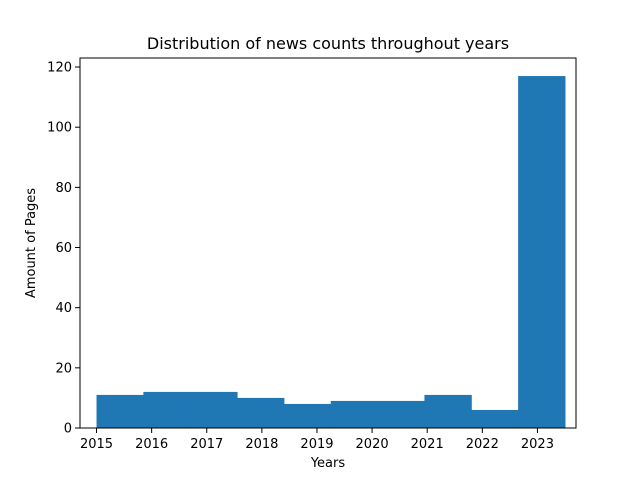  What do you see at coordinates (328, 463) in the screenshot?
I see `x-axis-label: Years` at bounding box center [328, 463].